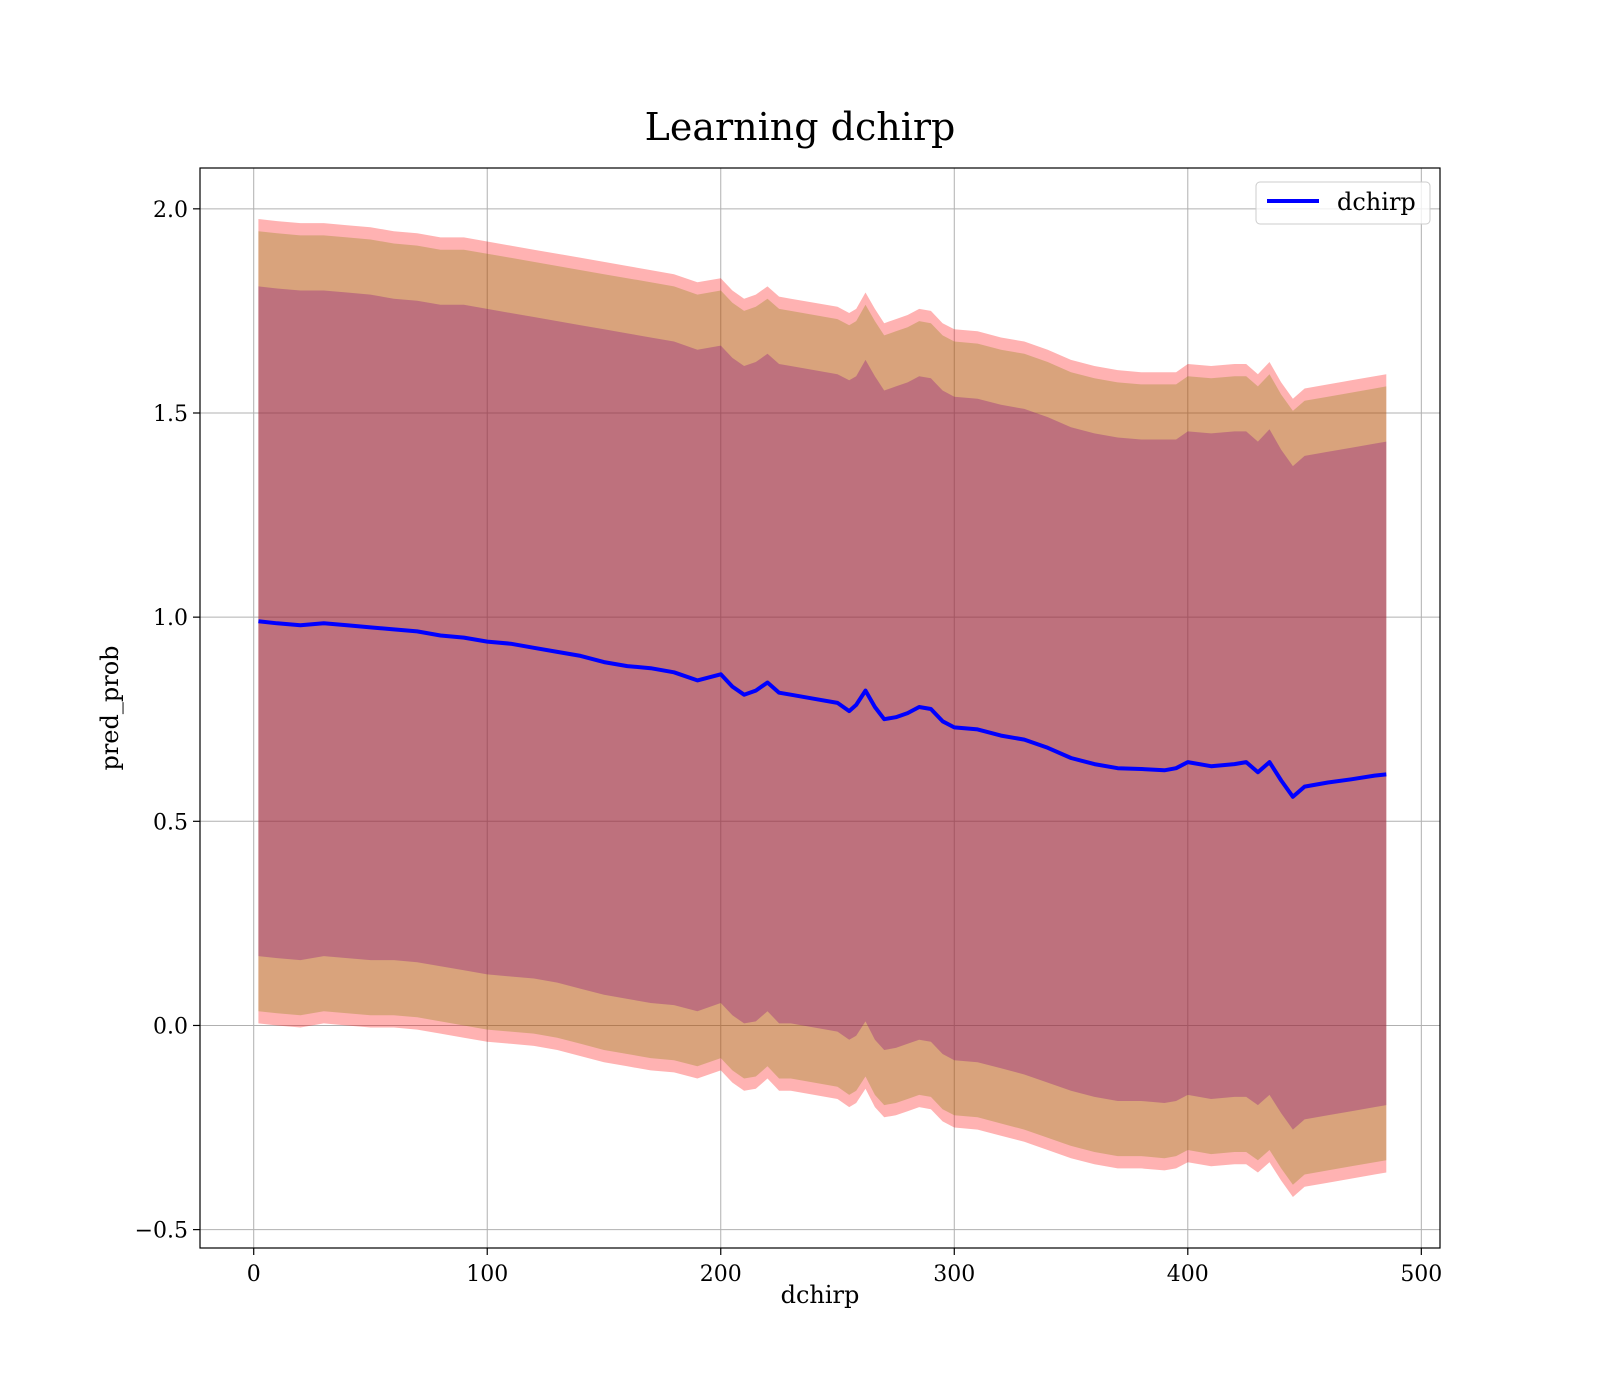 This screenshot has height=1400, width=1600. I want to click on series-line-dchirp, so click(822, 709).